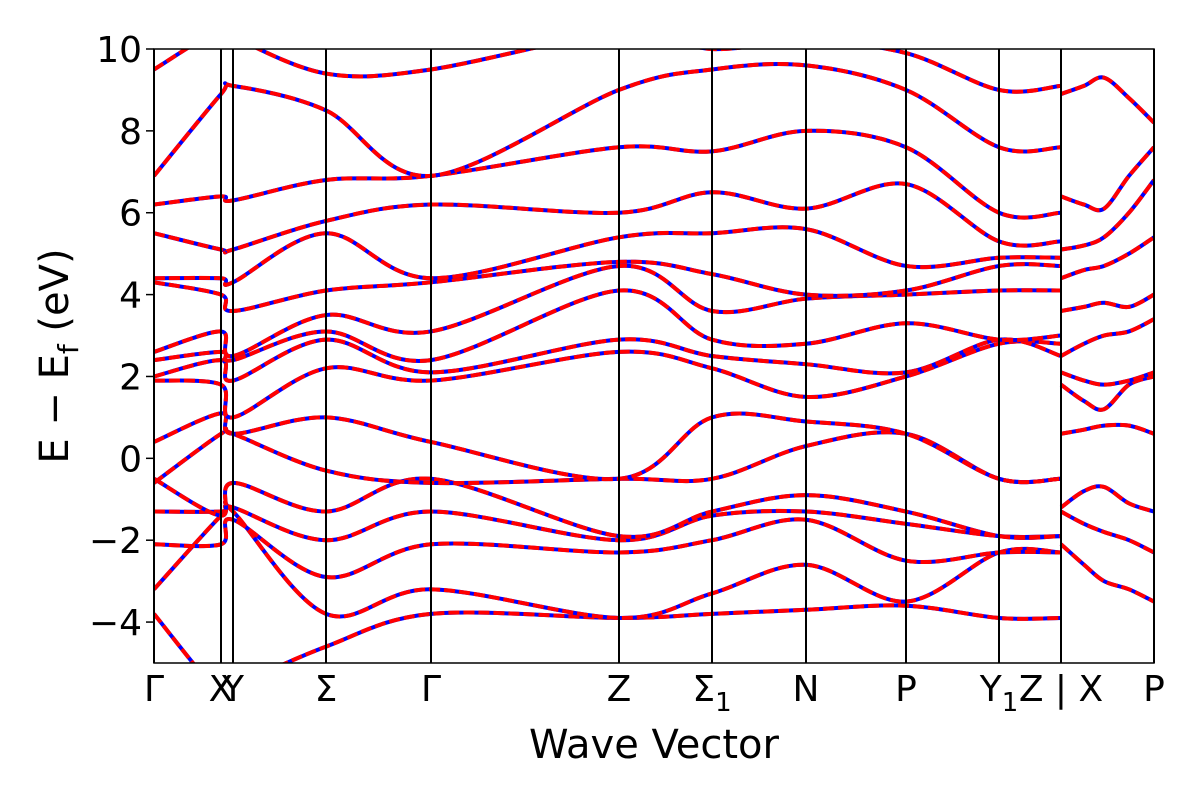 This screenshot has width=1200, height=800. I want to click on y-tick-label-3: 2, so click(130, 377).